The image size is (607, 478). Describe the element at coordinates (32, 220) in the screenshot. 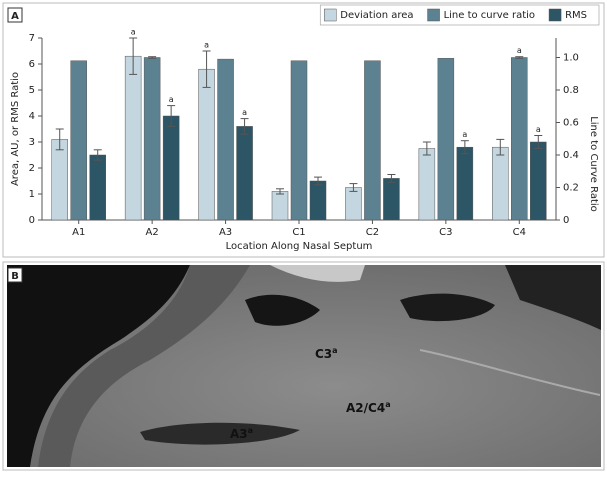

I see `y-tick-label: 0` at that location.